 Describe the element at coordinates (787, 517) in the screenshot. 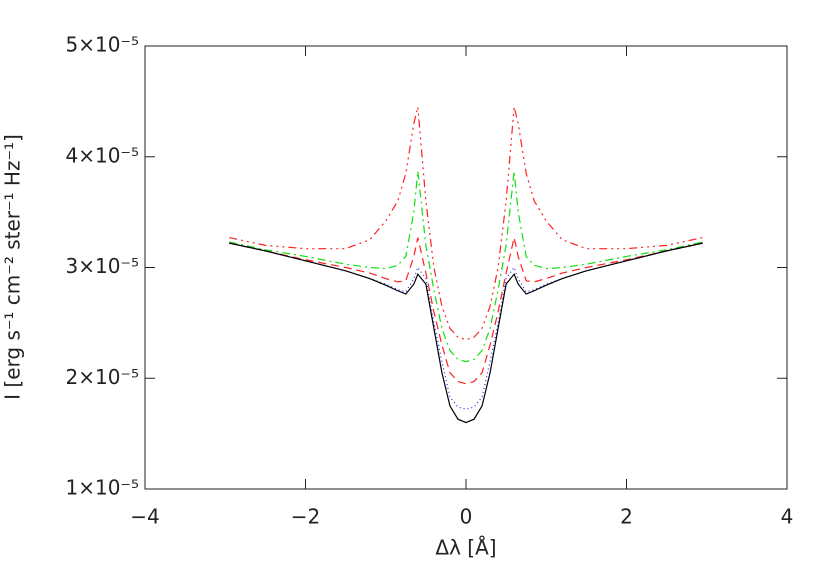

I see `x-tick-label: 4` at that location.